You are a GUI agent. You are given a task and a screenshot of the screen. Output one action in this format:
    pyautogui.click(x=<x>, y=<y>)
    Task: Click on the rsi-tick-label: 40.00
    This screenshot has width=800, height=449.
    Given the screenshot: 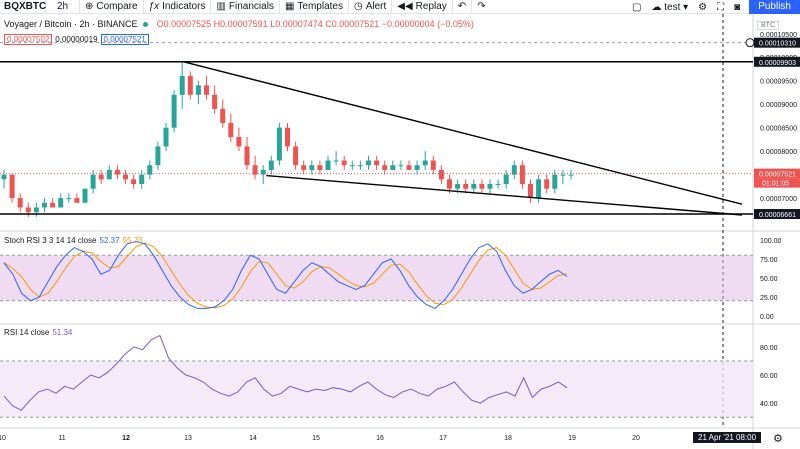 What is the action you would take?
    pyautogui.click(x=769, y=404)
    